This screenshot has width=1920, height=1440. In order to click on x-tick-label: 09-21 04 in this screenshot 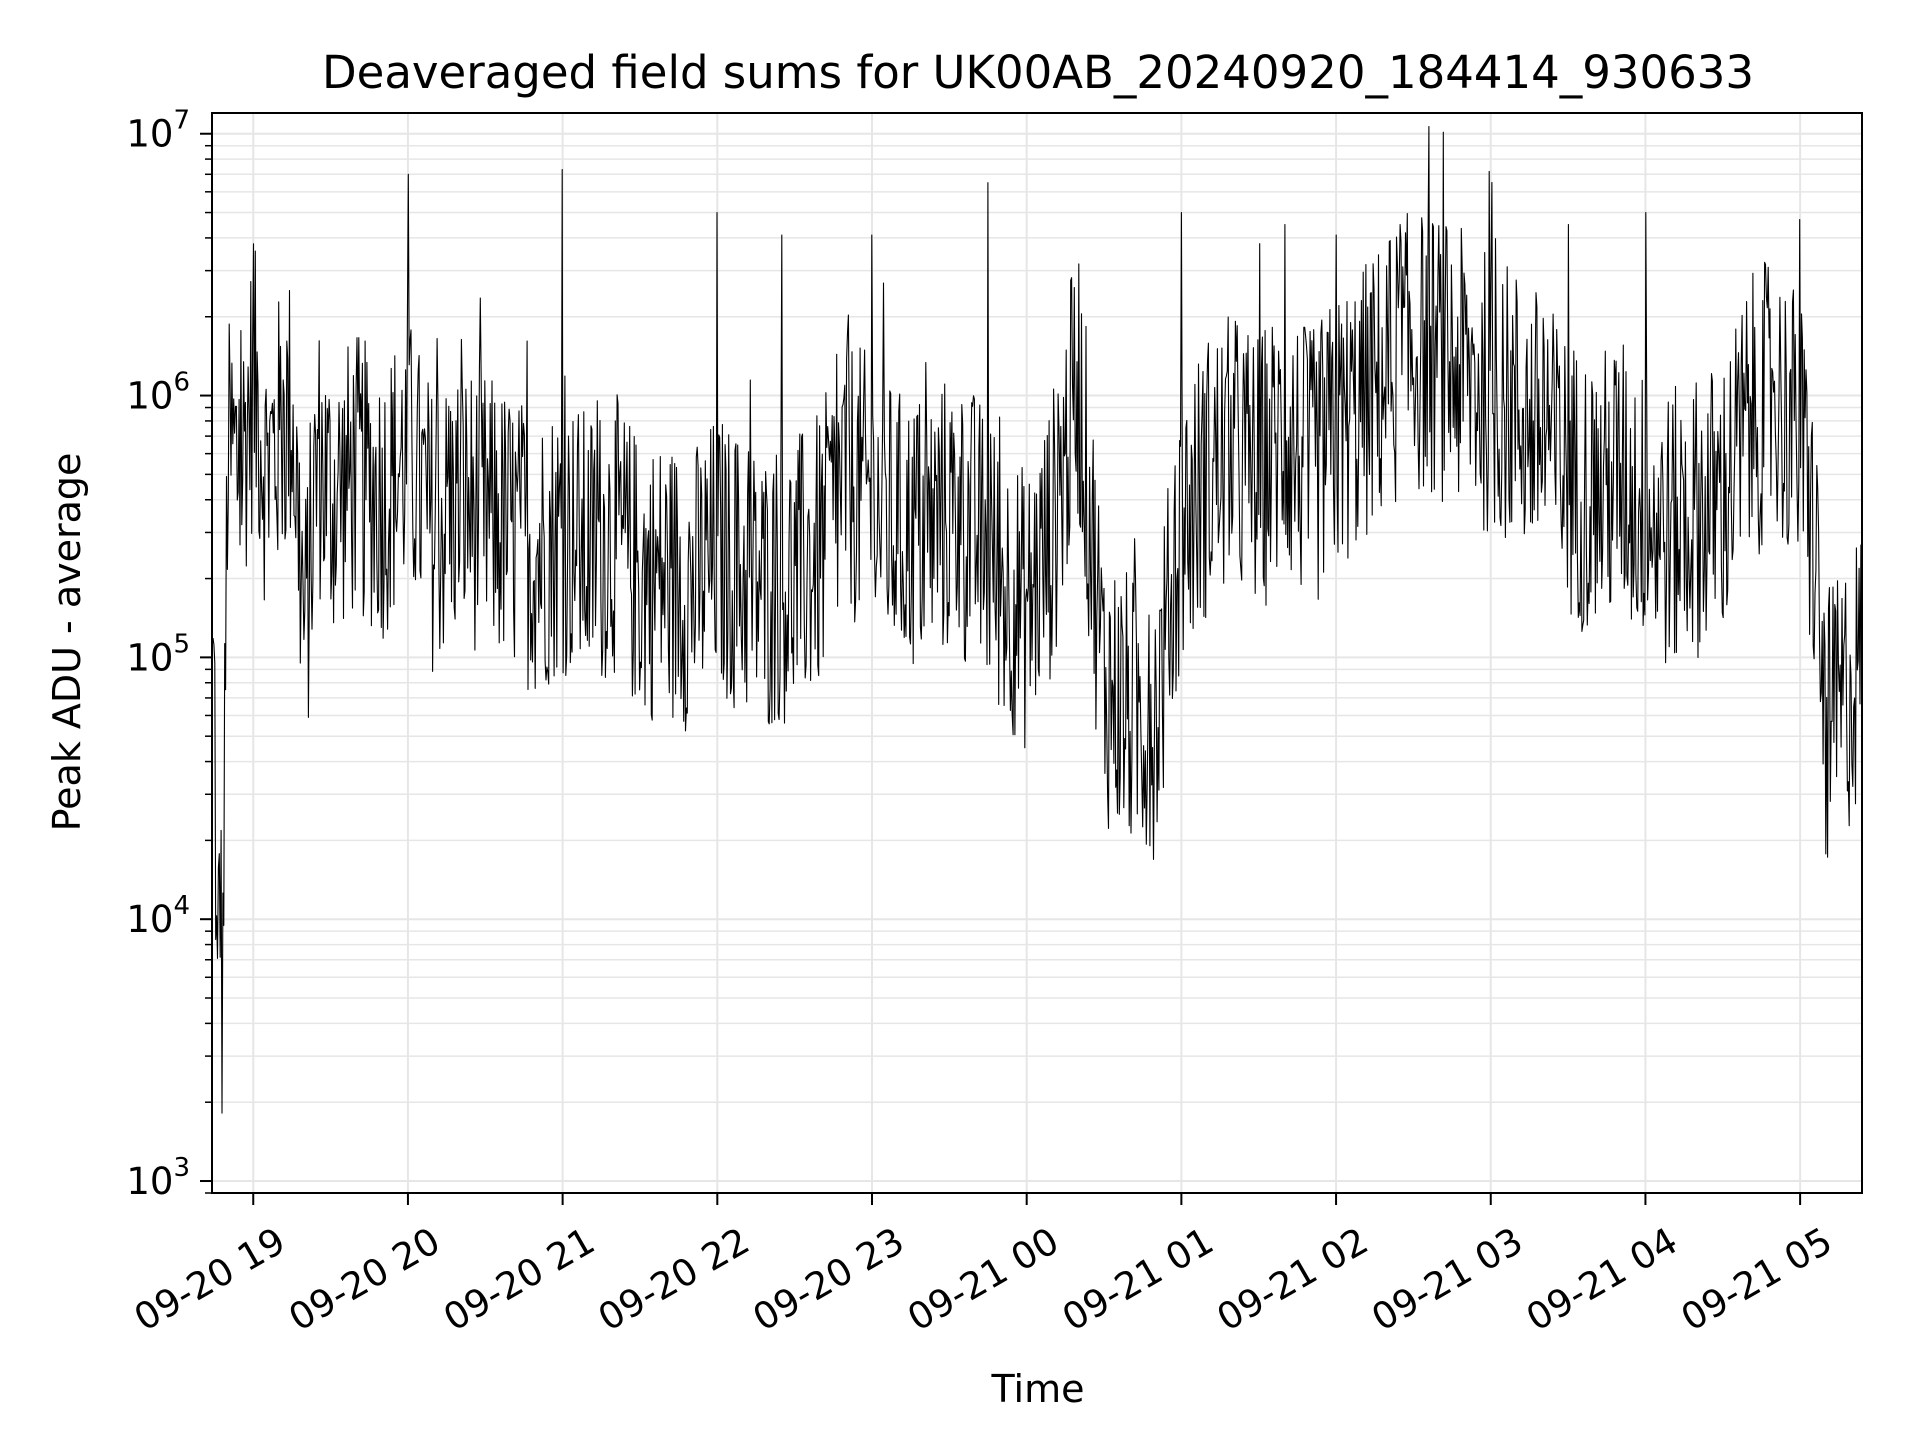, I will do `click(1602, 1279)`.